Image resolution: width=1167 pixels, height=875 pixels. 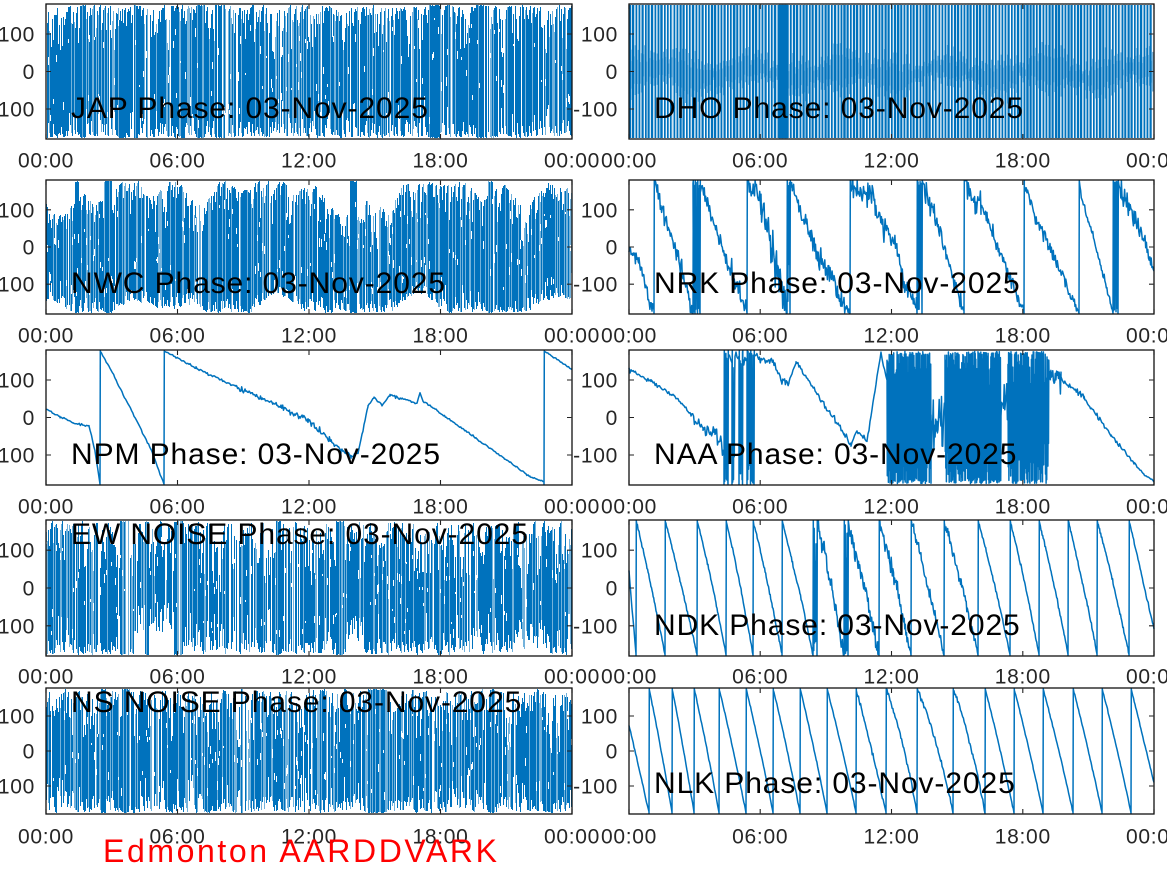 I want to click on svg-text: NAA Phase: 03-Nov-2025, so click(x=835, y=454).